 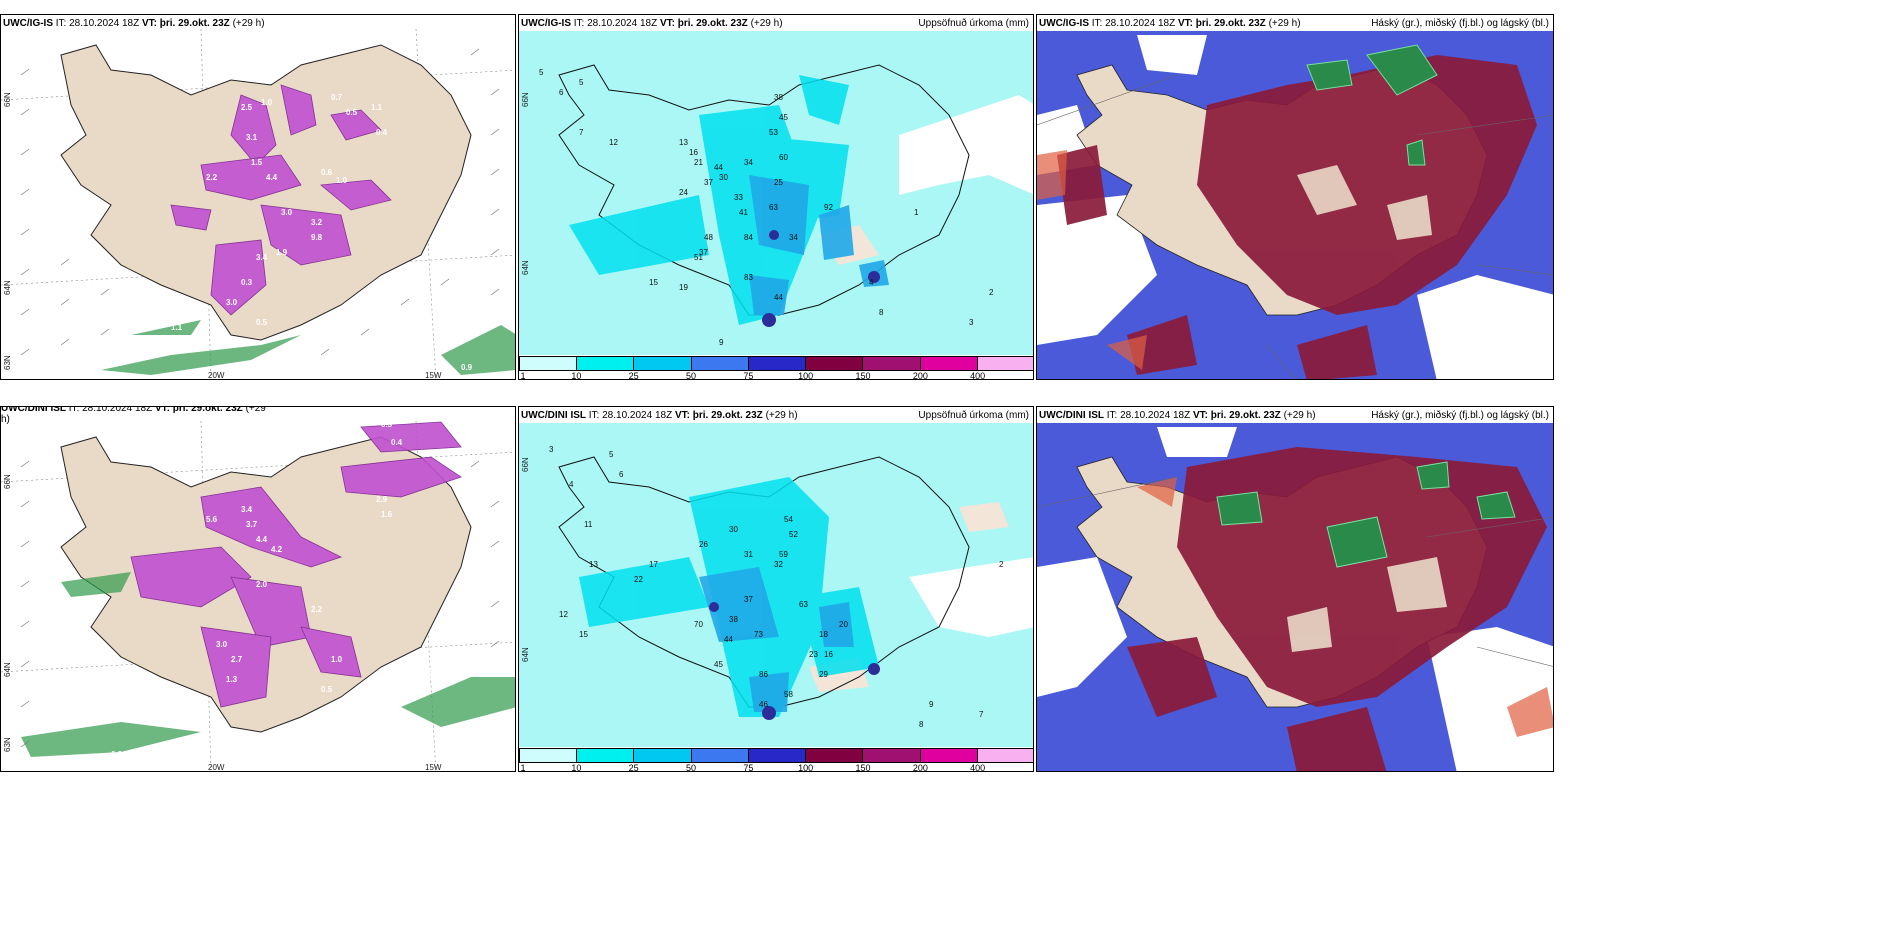 I want to click on map-value-label: 25, so click(x=778, y=182).